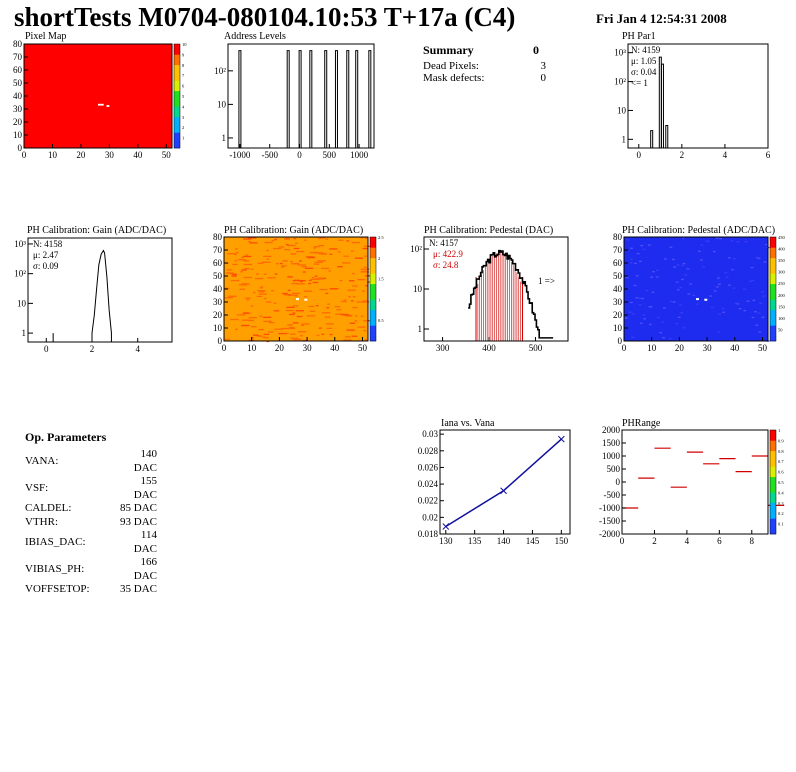  What do you see at coordinates (300, 99) in the screenshot?
I see `peak-bar` at bounding box center [300, 99].